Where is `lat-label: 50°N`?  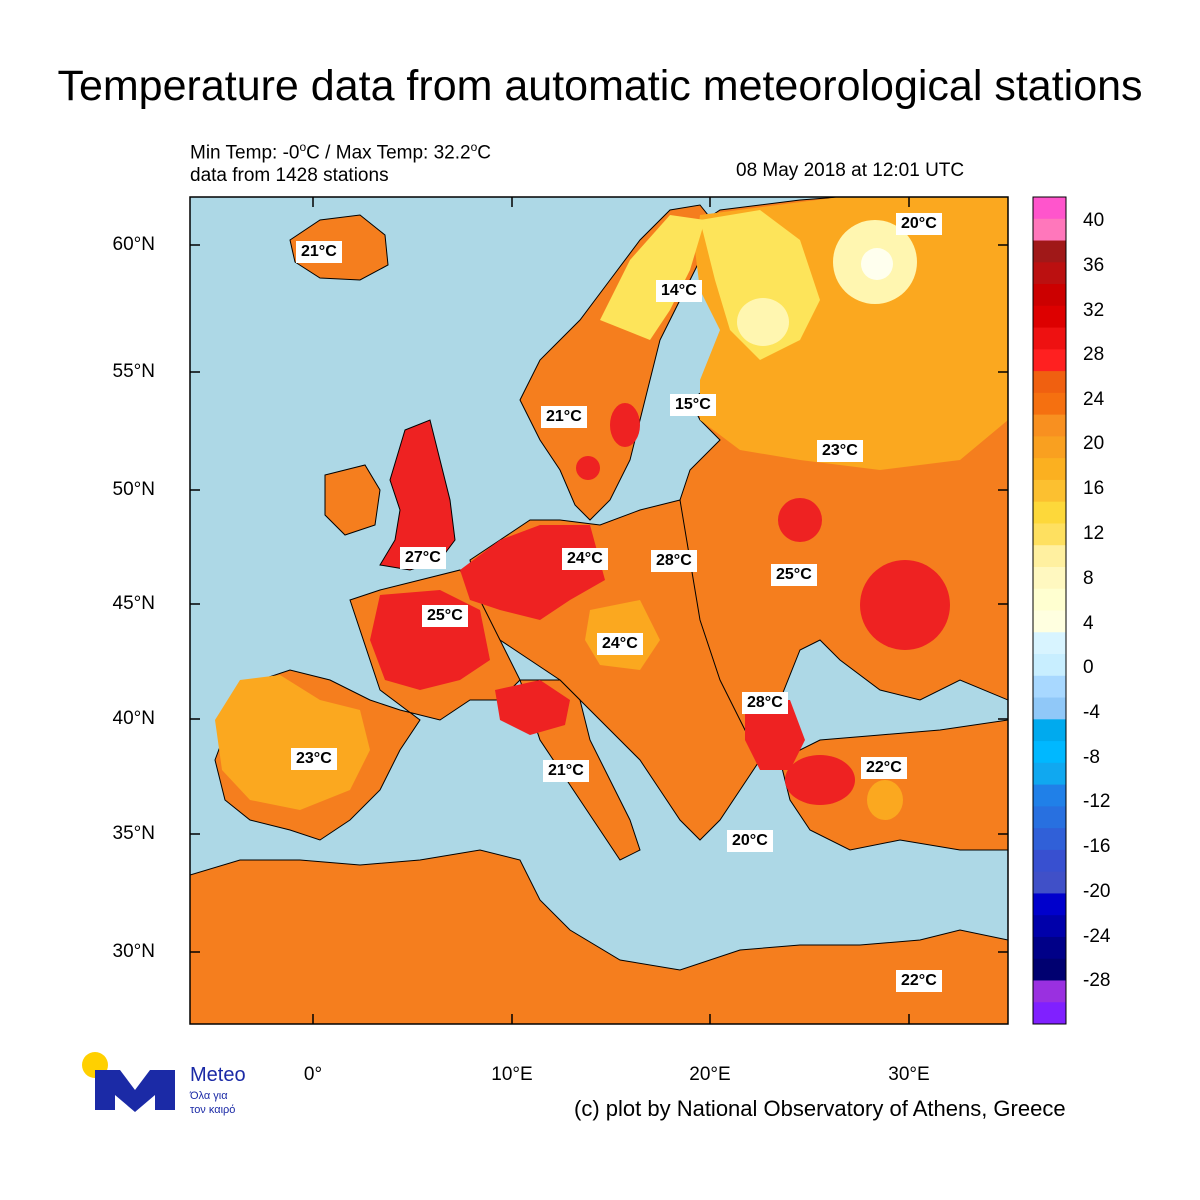
lat-label: 50°N is located at coordinates (133, 489).